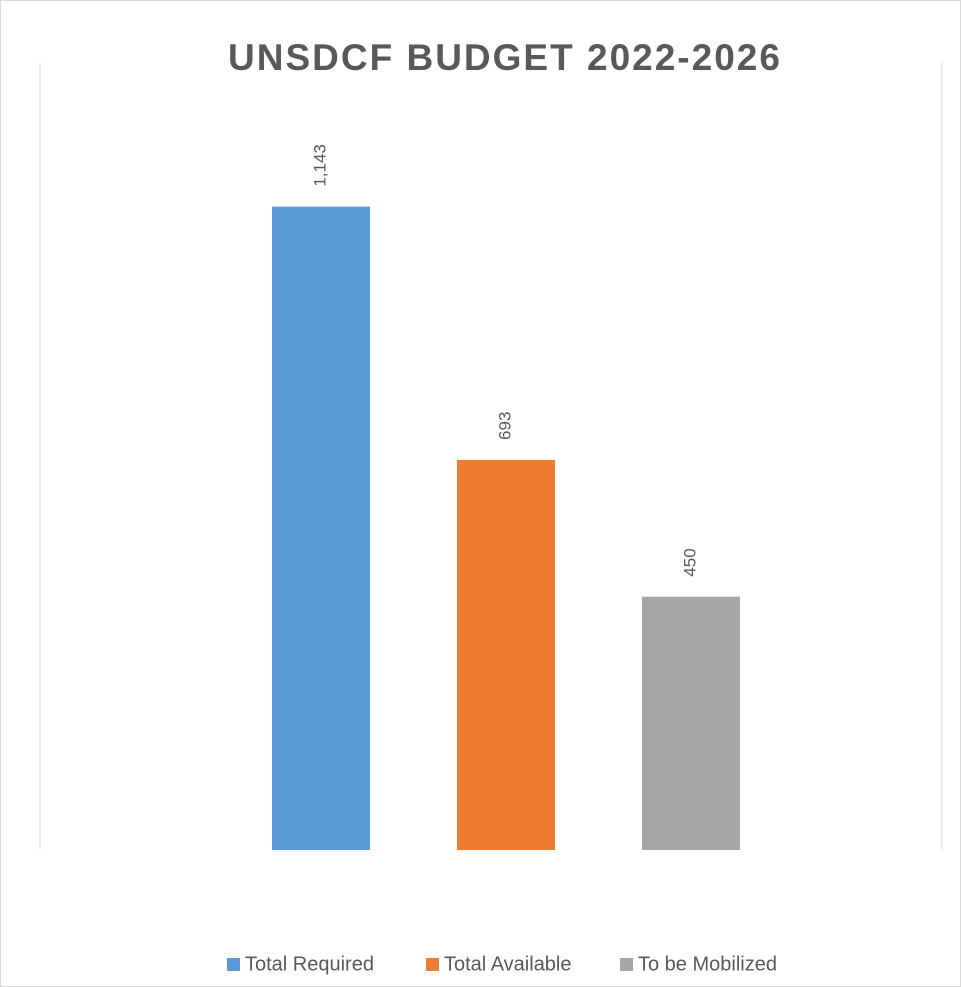  I want to click on data-label: 1,143, so click(319, 165).